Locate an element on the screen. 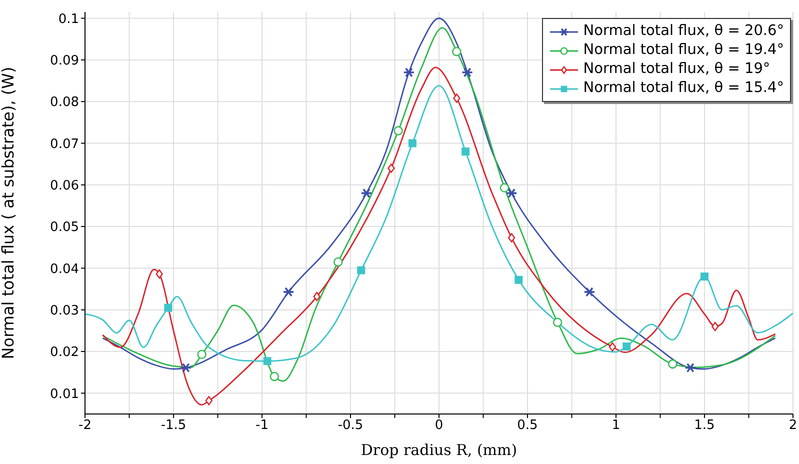 The image size is (799, 464). legend-label: Normal total flux, θ = 15.4° is located at coordinates (683, 88).